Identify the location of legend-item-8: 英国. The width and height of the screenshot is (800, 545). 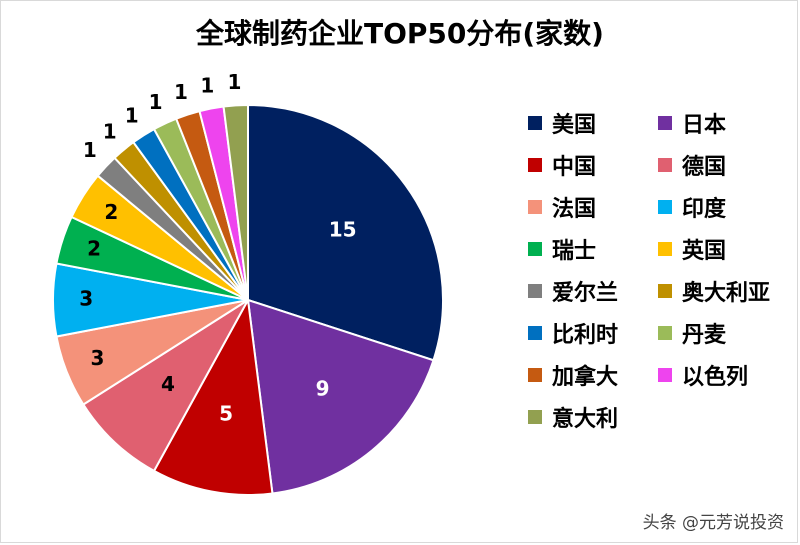
(723, 249).